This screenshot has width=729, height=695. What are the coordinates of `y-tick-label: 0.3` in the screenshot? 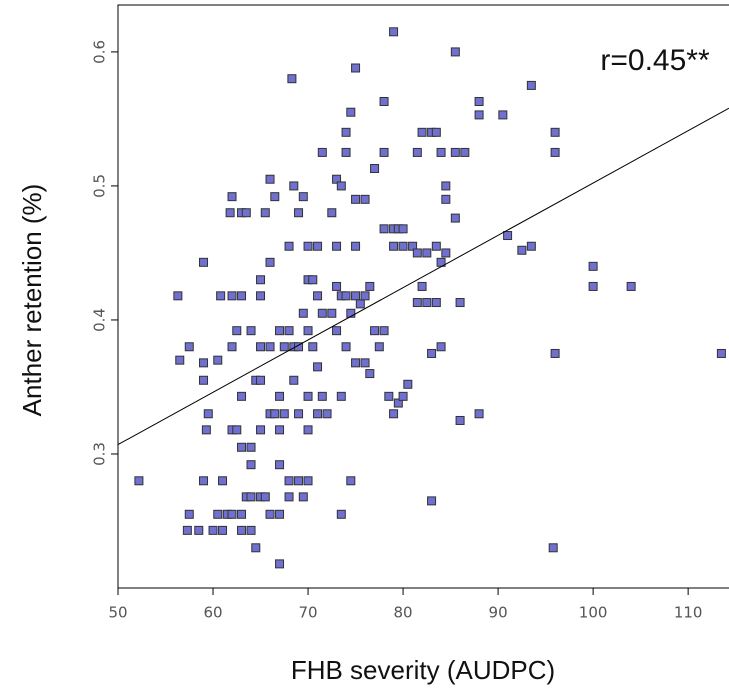 It's located at (100, 454).